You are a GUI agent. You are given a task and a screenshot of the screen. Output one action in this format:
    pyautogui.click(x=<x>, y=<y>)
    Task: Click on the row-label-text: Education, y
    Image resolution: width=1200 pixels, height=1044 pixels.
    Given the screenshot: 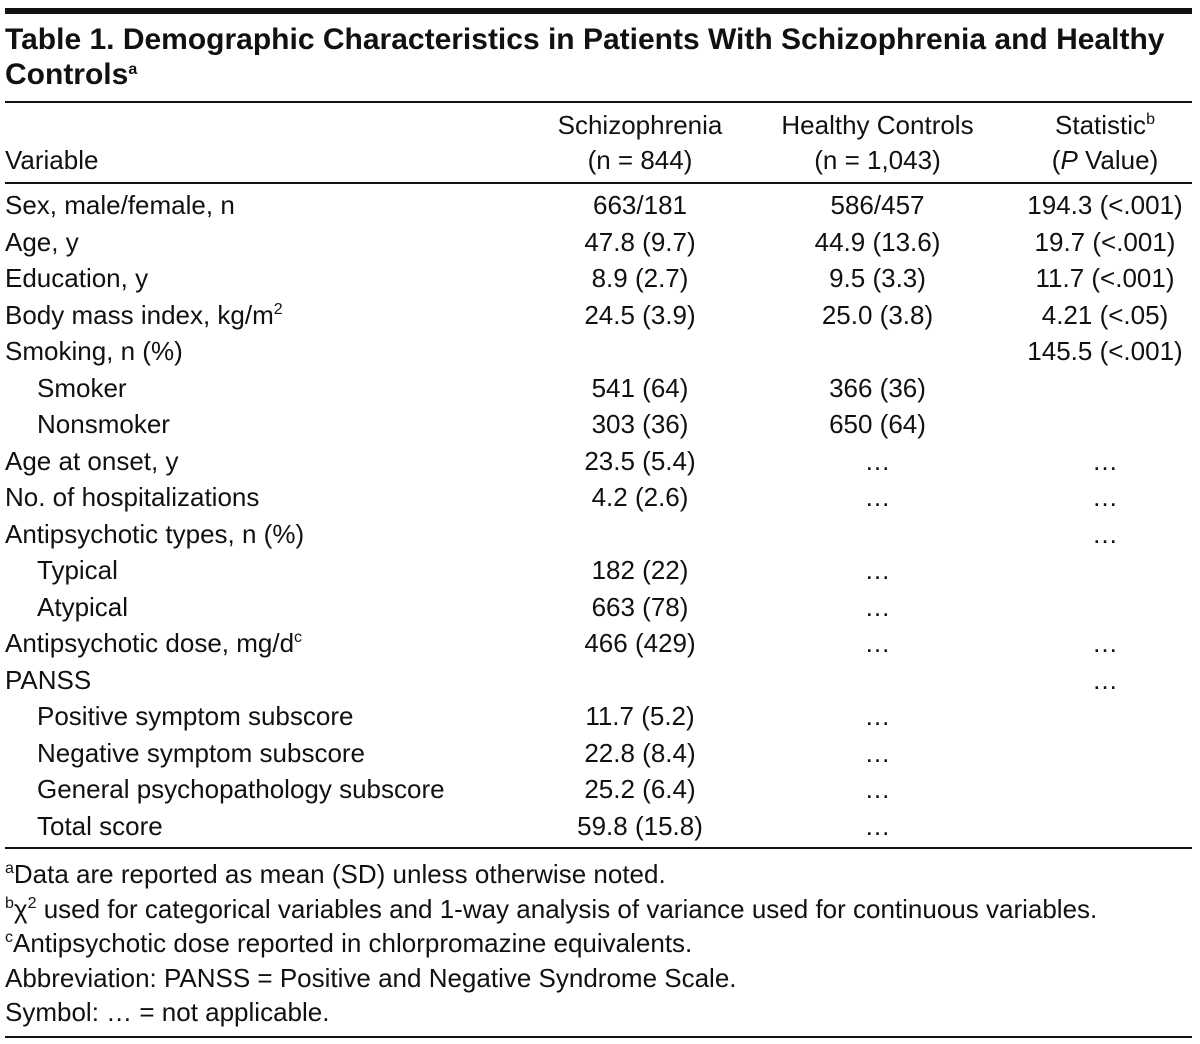 What is the action you would take?
    pyautogui.click(x=77, y=278)
    